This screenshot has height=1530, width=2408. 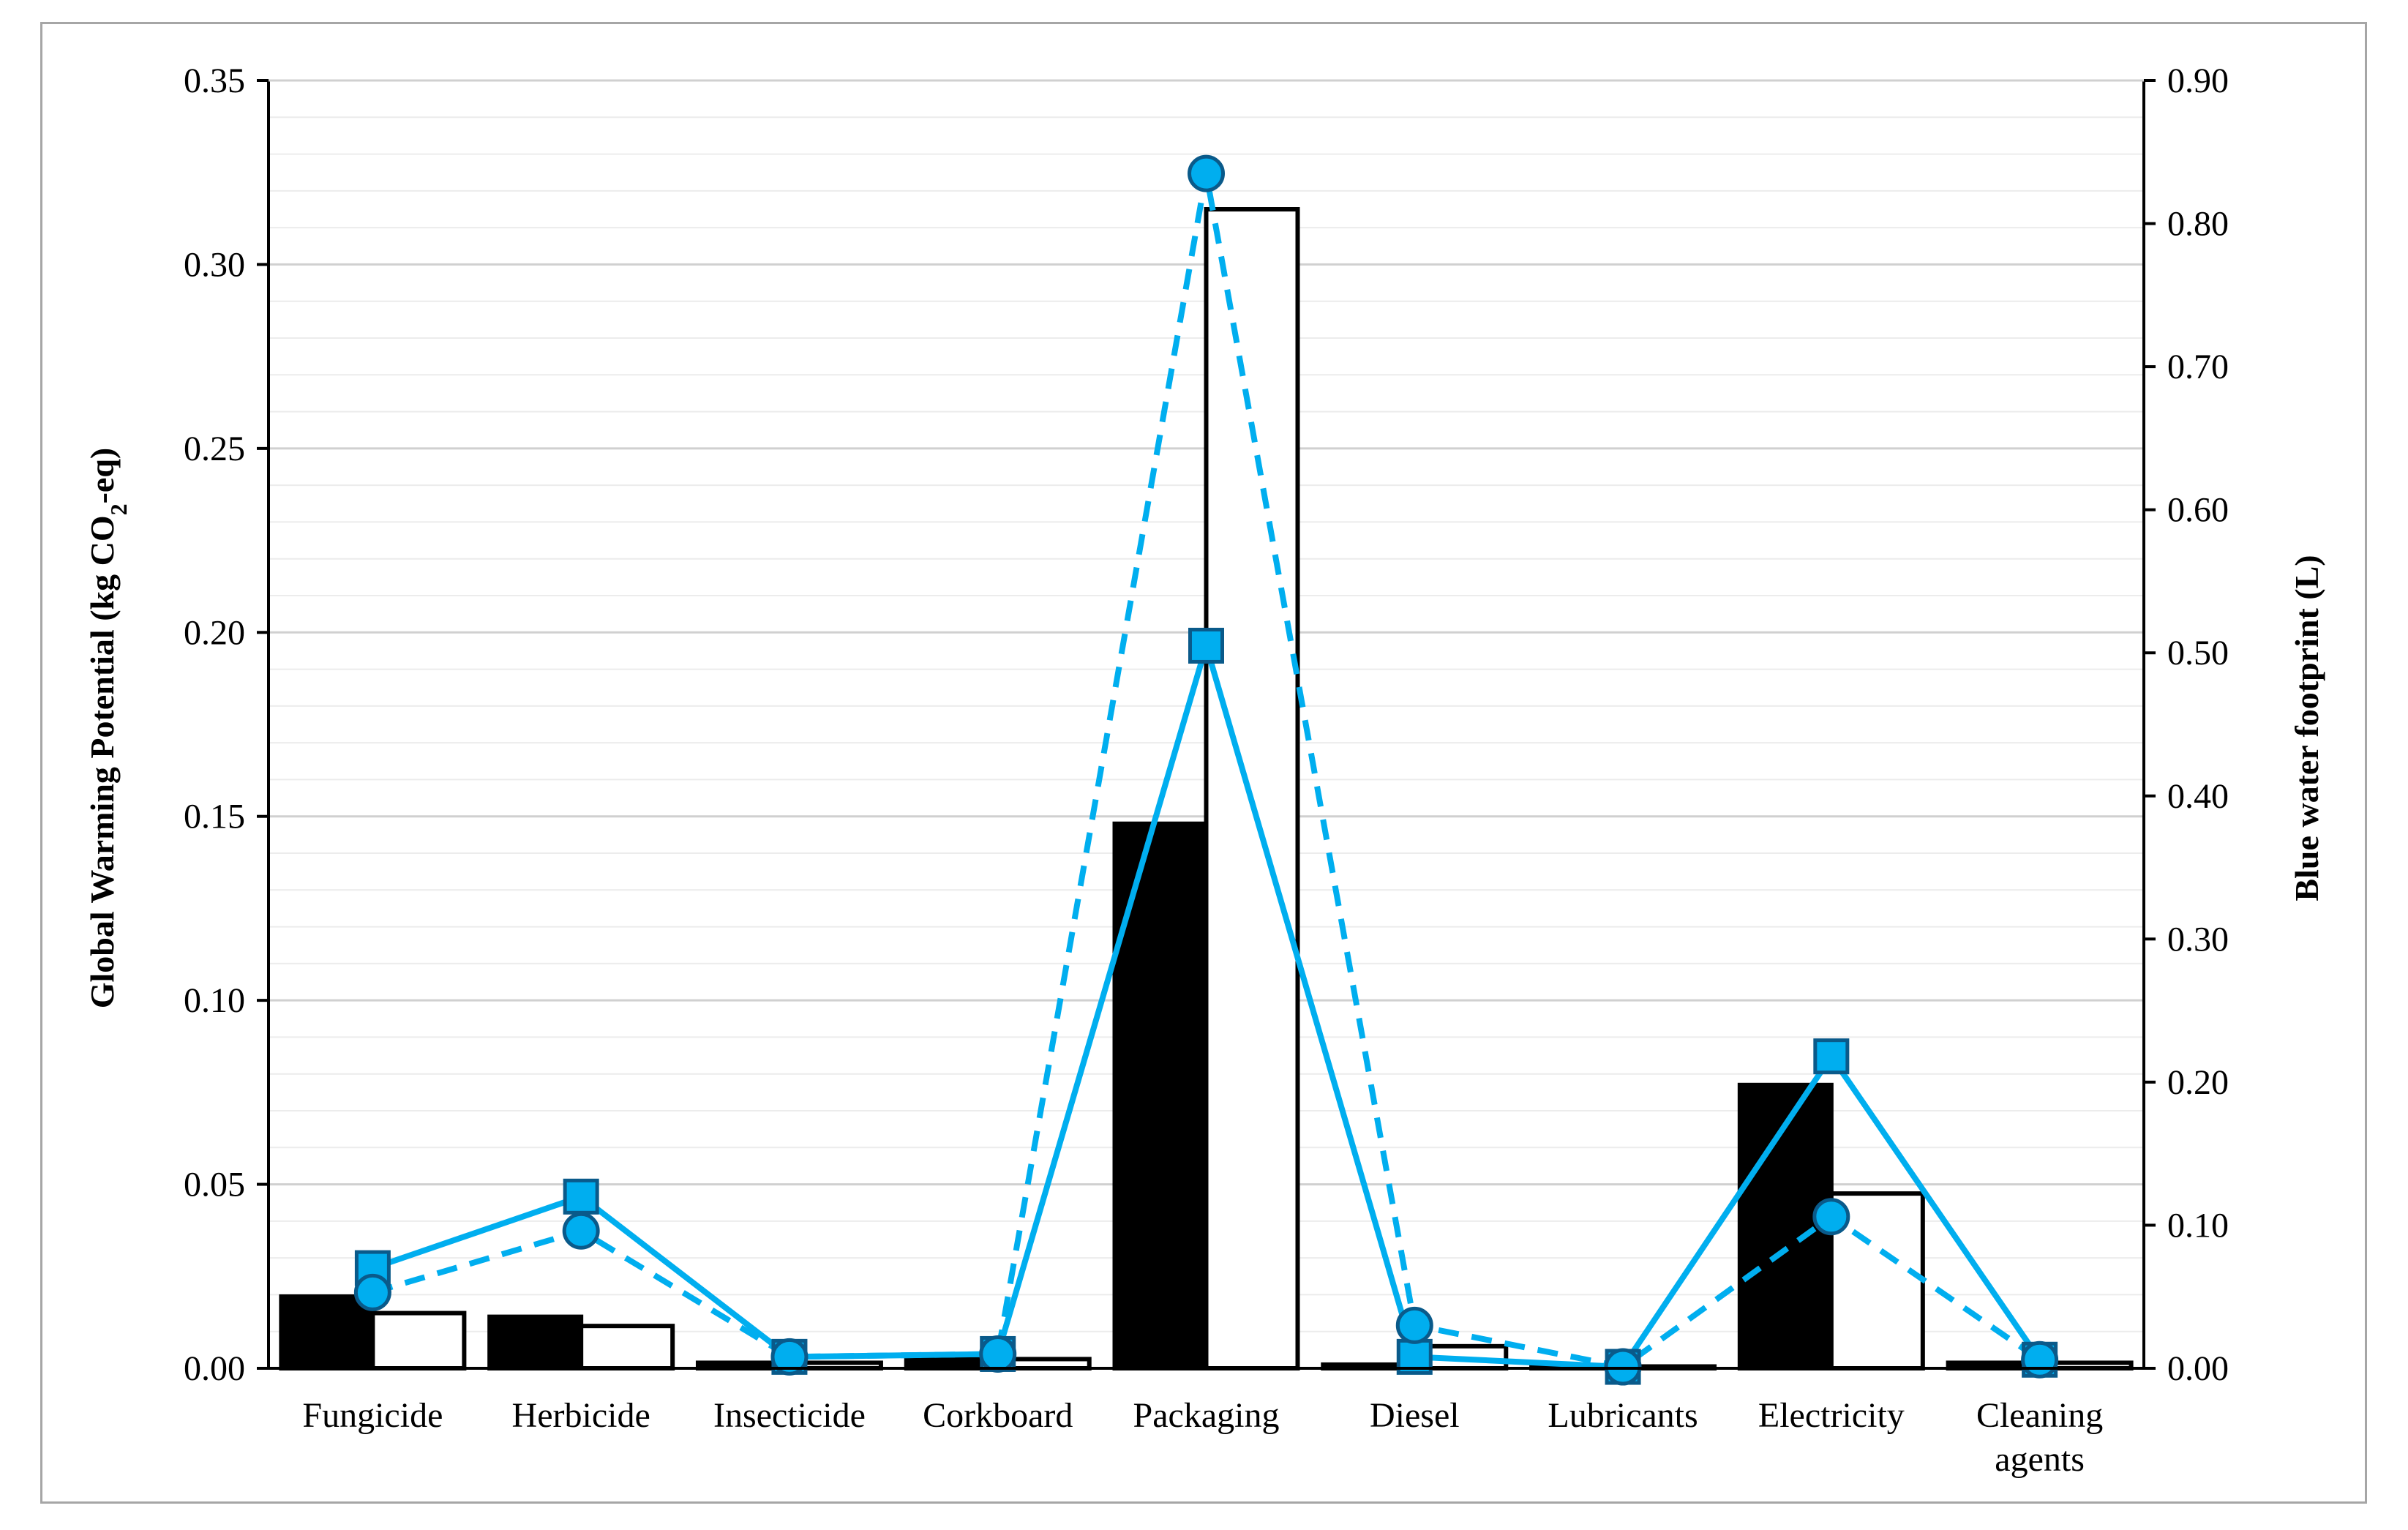 What do you see at coordinates (214, 1001) in the screenshot?
I see `left-tick-label: 0.10` at bounding box center [214, 1001].